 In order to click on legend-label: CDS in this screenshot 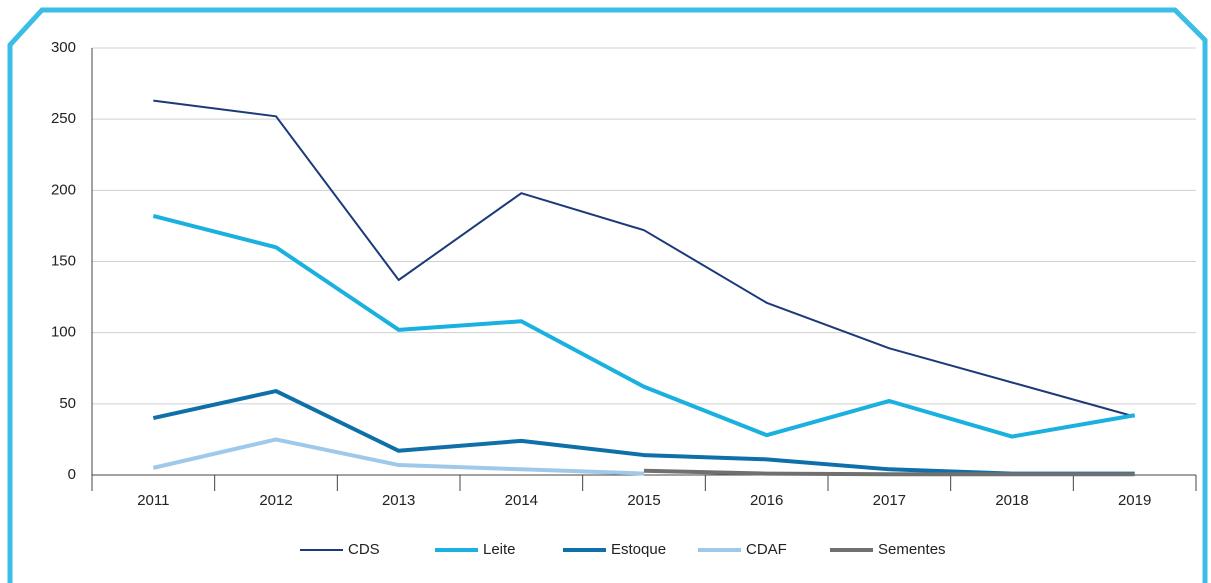, I will do `click(364, 549)`.